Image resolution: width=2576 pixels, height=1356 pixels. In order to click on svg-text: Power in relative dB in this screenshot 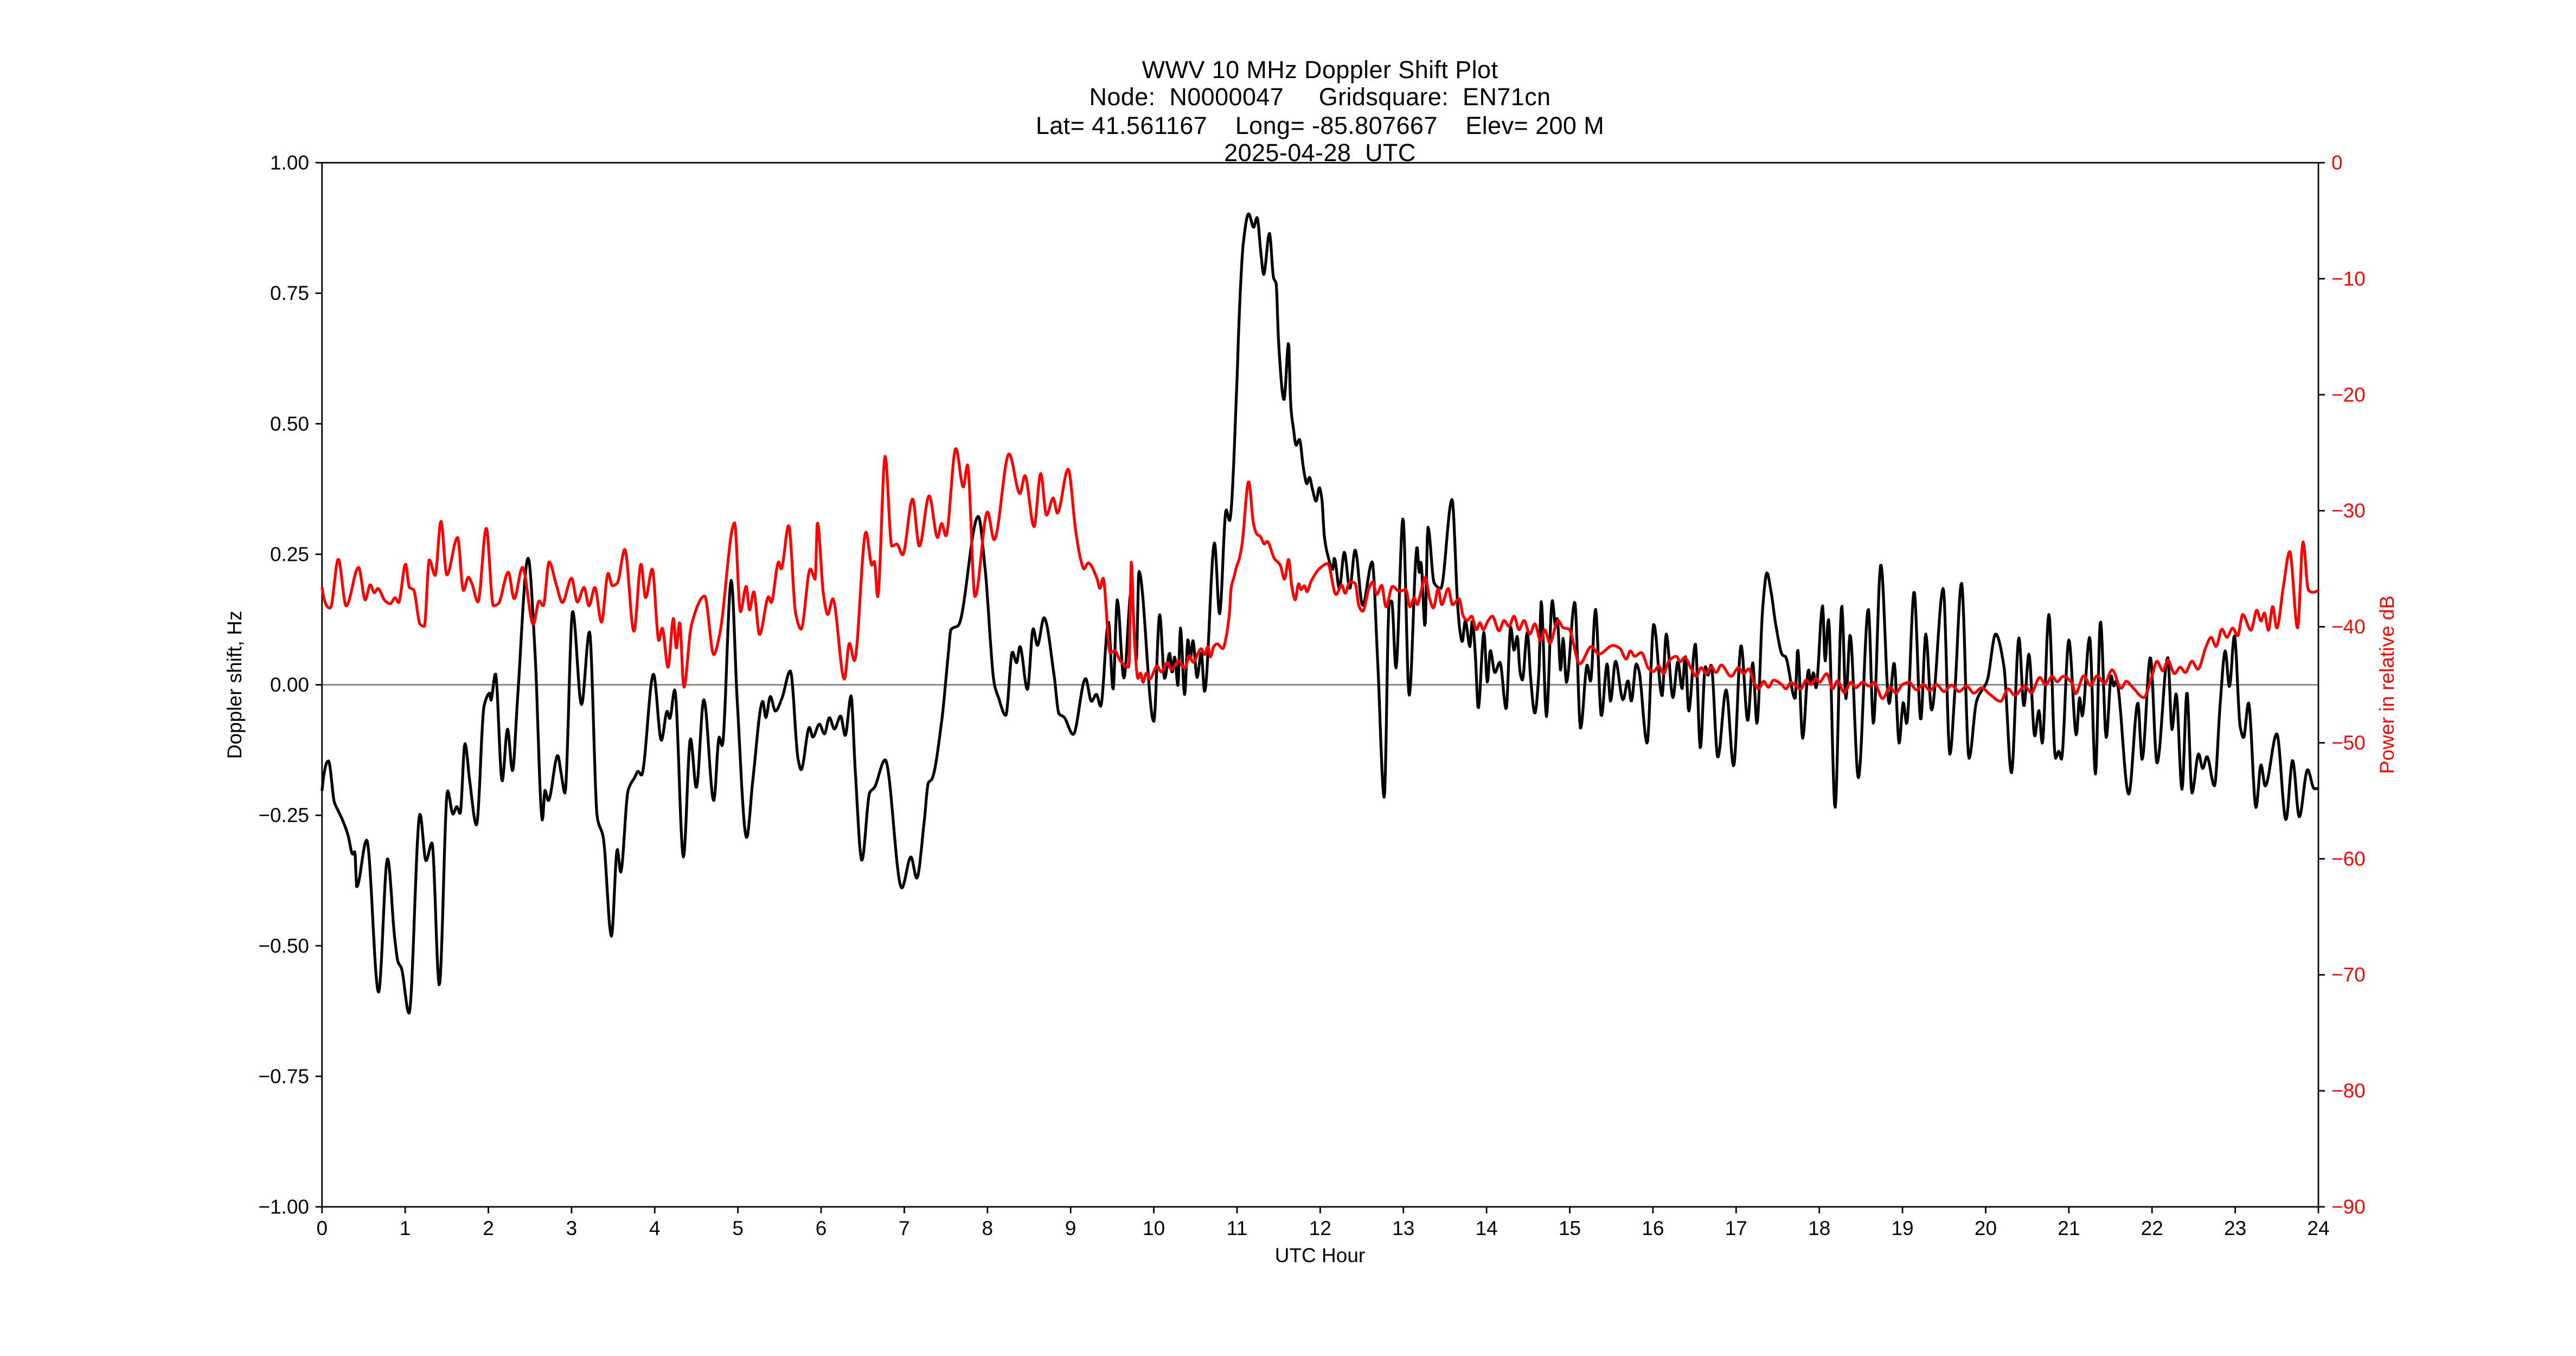, I will do `click(2387, 685)`.